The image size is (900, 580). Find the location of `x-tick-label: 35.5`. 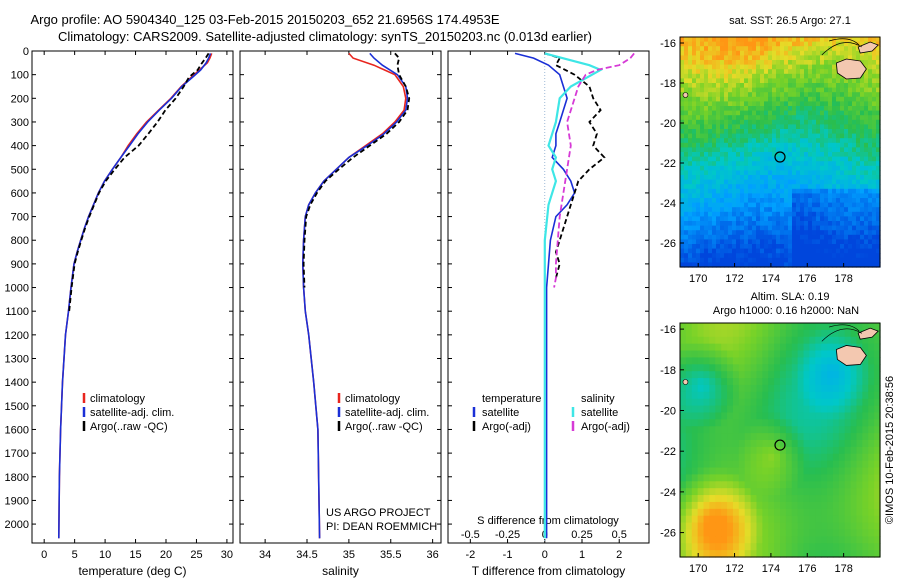

x-tick-label: 35.5 is located at coordinates (390, 555).